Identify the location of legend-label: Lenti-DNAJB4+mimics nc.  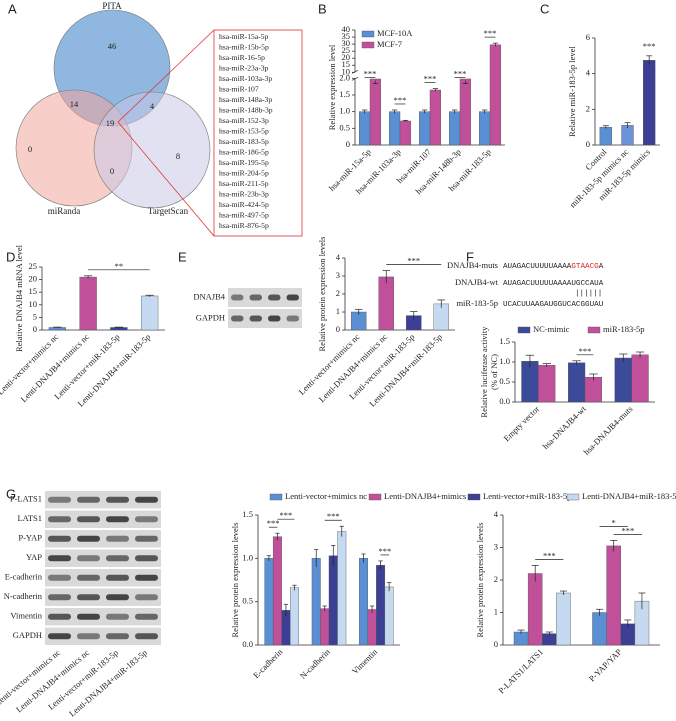
(430, 496).